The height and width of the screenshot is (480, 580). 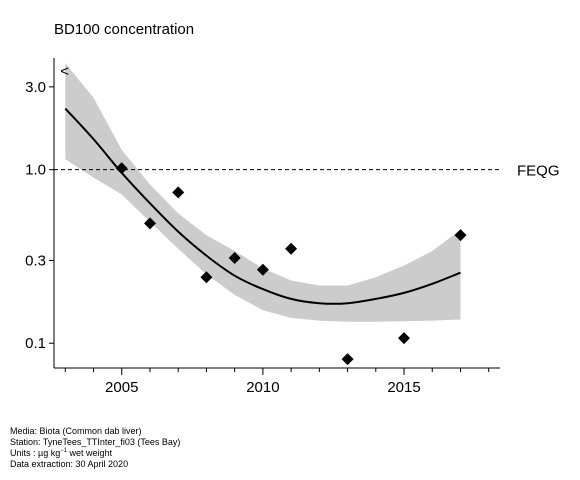 What do you see at coordinates (121, 387) in the screenshot?
I see `x-tick-label: 2005` at bounding box center [121, 387].